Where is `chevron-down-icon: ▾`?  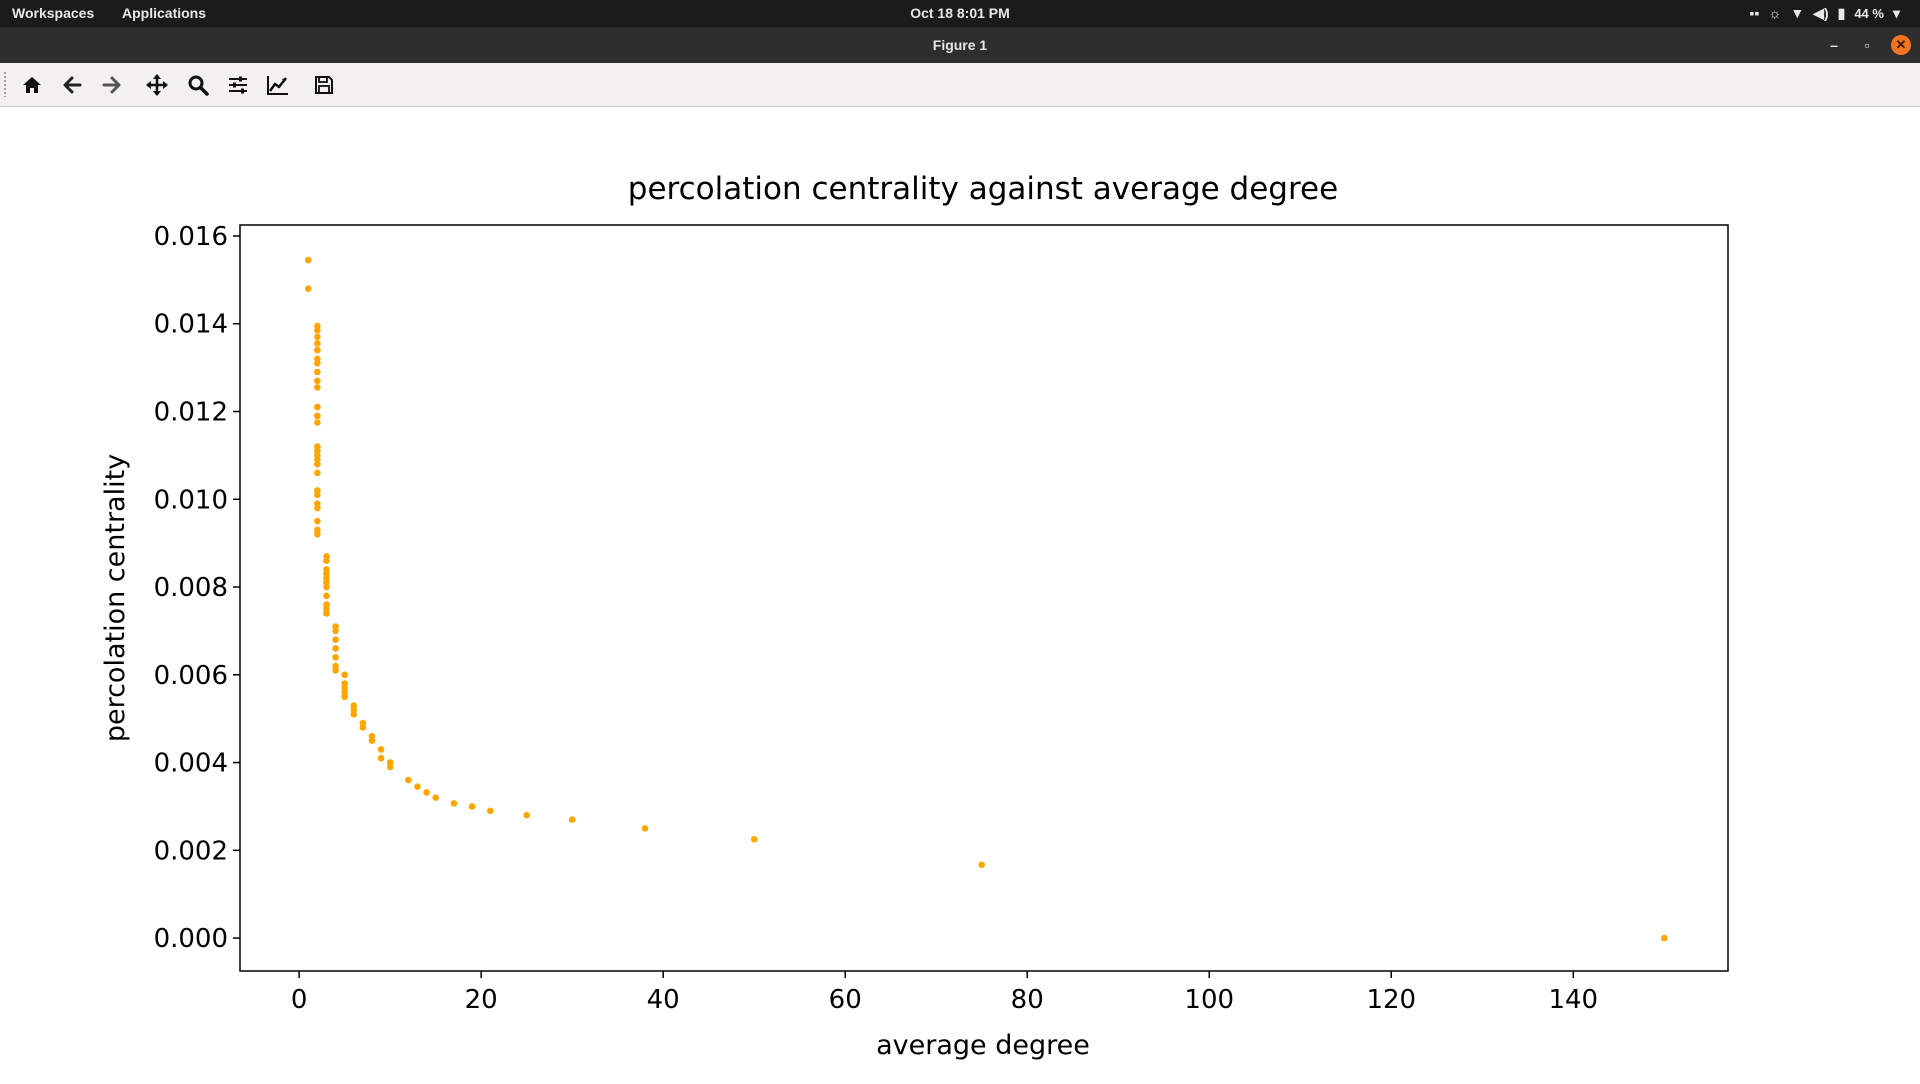
chevron-down-icon: ▾ is located at coordinates (1896, 13).